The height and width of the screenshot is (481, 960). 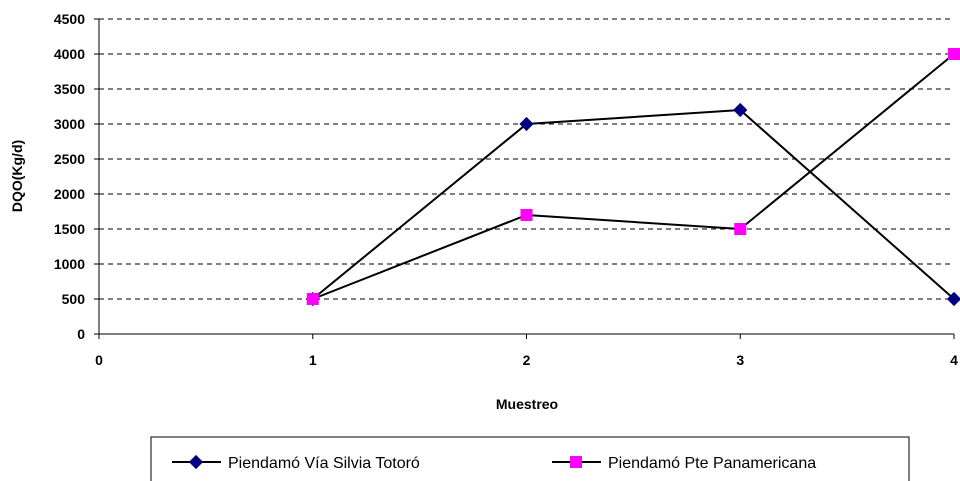 I want to click on legend-label-series-2: Piendamó Pte Panamericana, so click(x=712, y=463).